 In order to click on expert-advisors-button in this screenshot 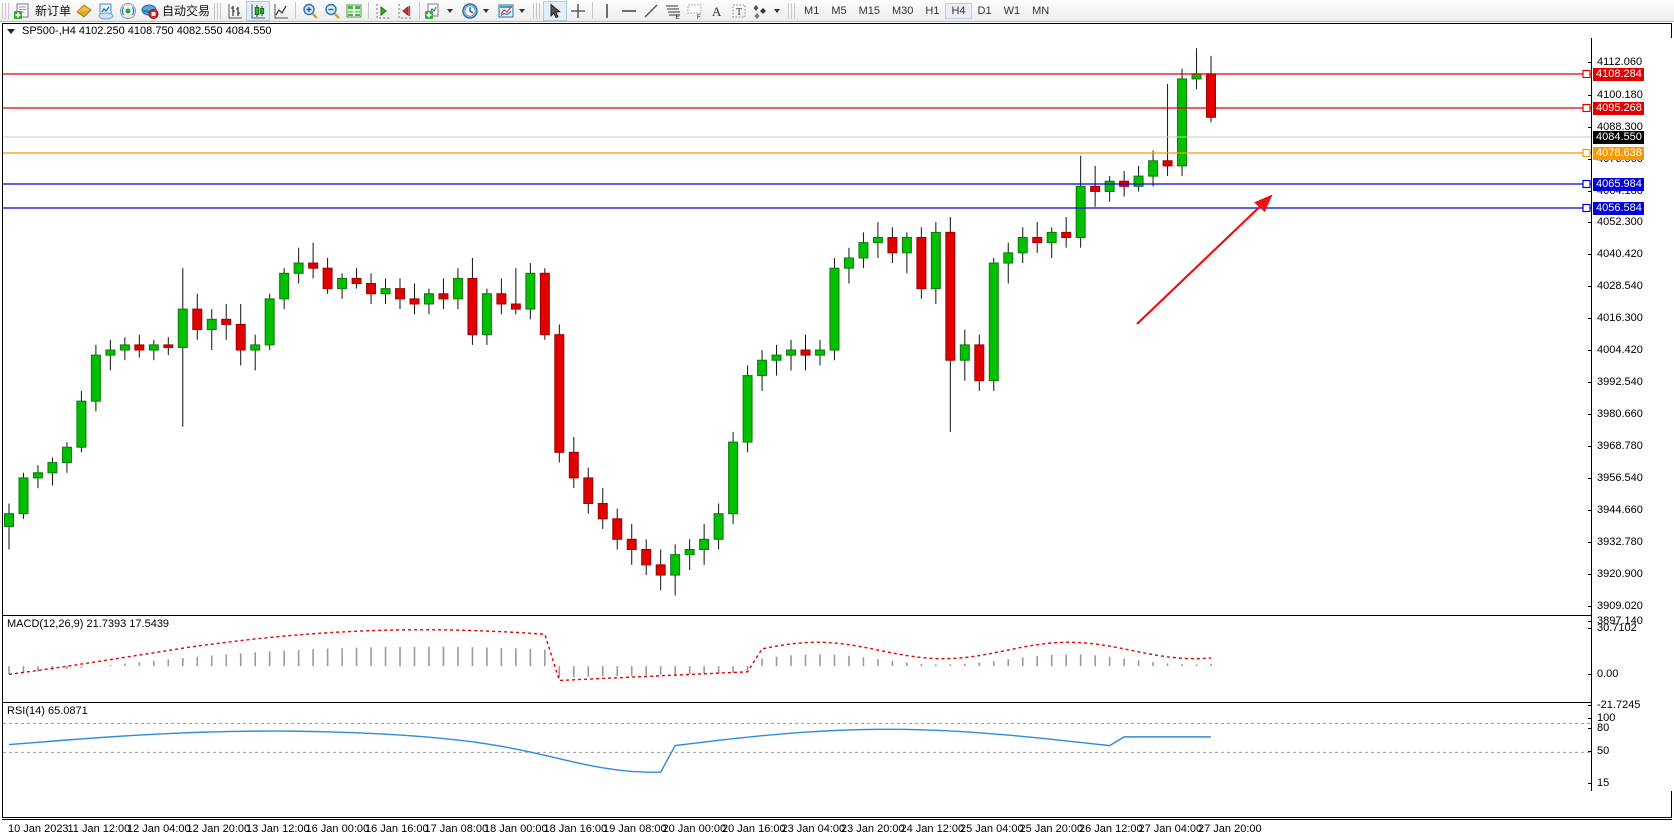, I will do `click(84, 11)`.